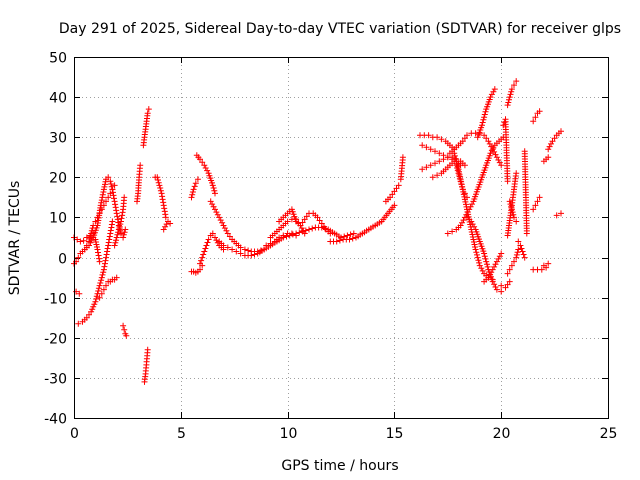 The image size is (640, 480). I want to click on x-tick-label: 25, so click(609, 434).